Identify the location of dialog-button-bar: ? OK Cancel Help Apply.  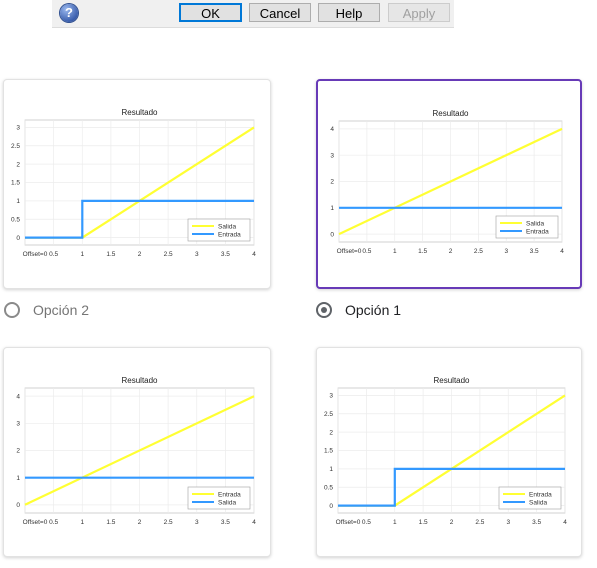
(253, 14).